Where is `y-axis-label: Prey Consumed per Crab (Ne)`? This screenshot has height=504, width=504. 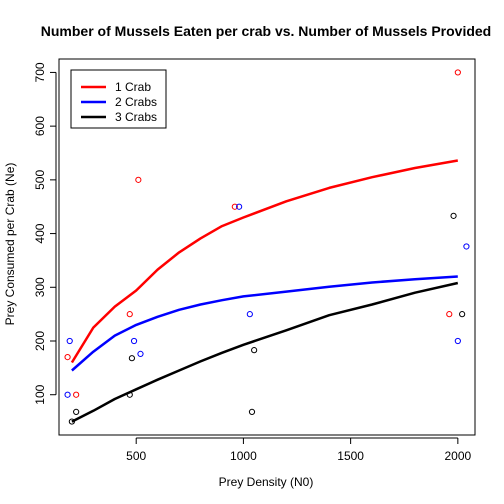 y-axis-label: Prey Consumed per Crab (Ne) is located at coordinates (10, 244).